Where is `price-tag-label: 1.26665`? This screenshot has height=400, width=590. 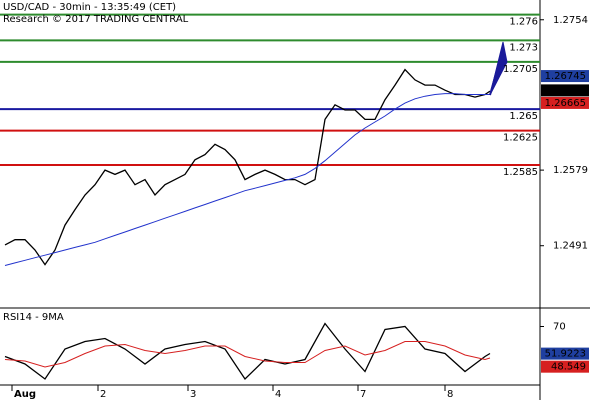 price-tag-label: 1.26665 is located at coordinates (565, 103).